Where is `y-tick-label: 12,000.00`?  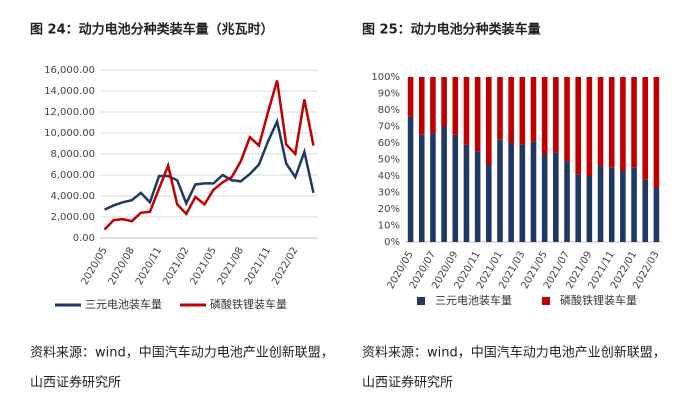
y-tick-label: 12,000.00 is located at coordinates (69, 112).